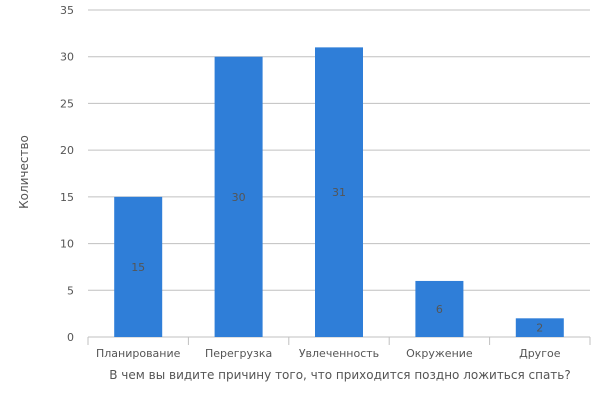  Describe the element at coordinates (67, 10) in the screenshot. I see `y-tick-label: 35` at that location.